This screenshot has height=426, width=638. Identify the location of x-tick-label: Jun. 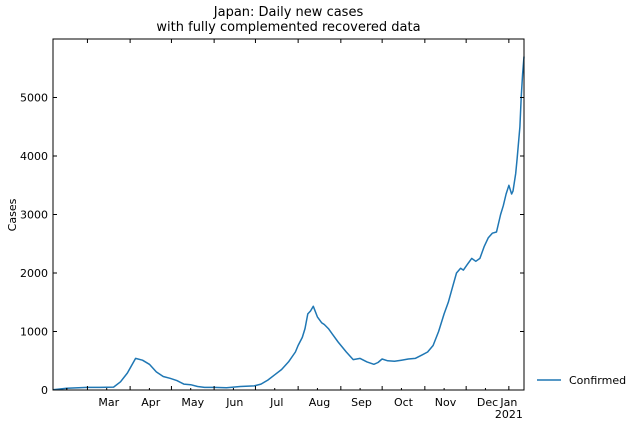
(234, 402).